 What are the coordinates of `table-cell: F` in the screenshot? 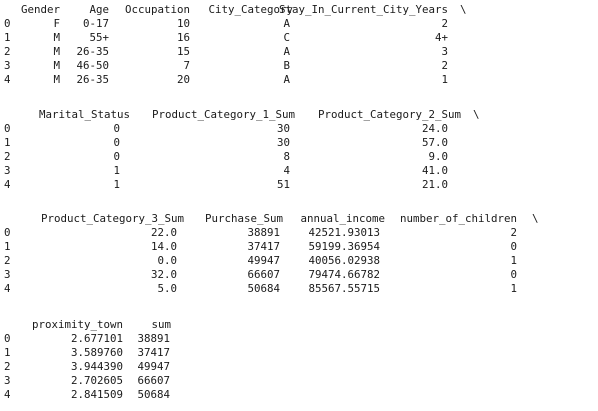 It's located at (56, 23).